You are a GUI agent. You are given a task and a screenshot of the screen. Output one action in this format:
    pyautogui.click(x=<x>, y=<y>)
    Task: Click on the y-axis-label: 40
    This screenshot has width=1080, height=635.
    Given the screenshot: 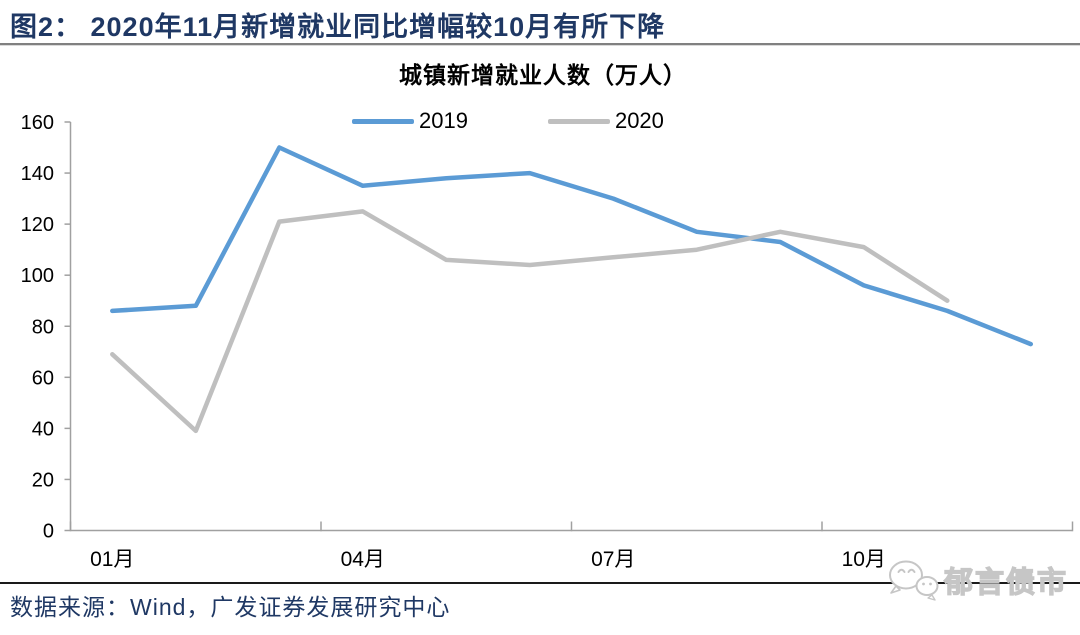 What is the action you would take?
    pyautogui.click(x=43, y=429)
    